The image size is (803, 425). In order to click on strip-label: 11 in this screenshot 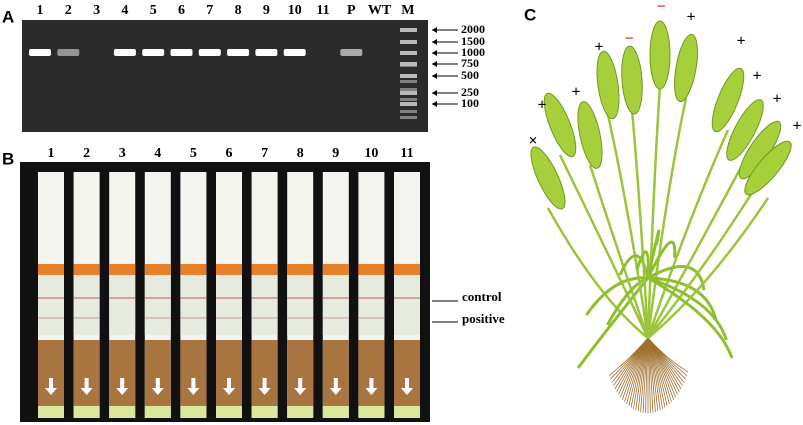, I will do `click(406, 153)`.